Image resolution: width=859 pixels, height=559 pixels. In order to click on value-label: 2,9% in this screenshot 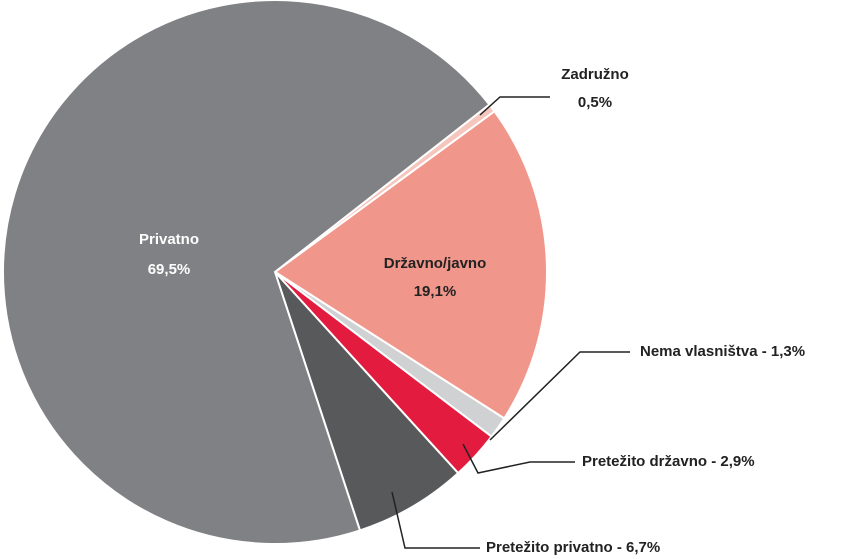, I will do `click(737, 461)`.